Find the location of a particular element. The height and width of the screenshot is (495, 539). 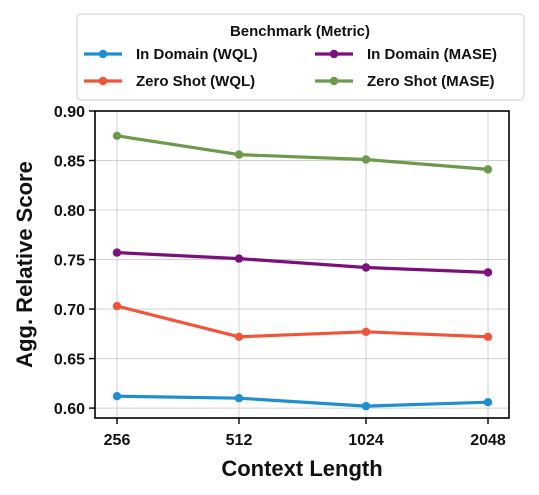

y-tick-label: 0.65 is located at coordinates (69, 360).